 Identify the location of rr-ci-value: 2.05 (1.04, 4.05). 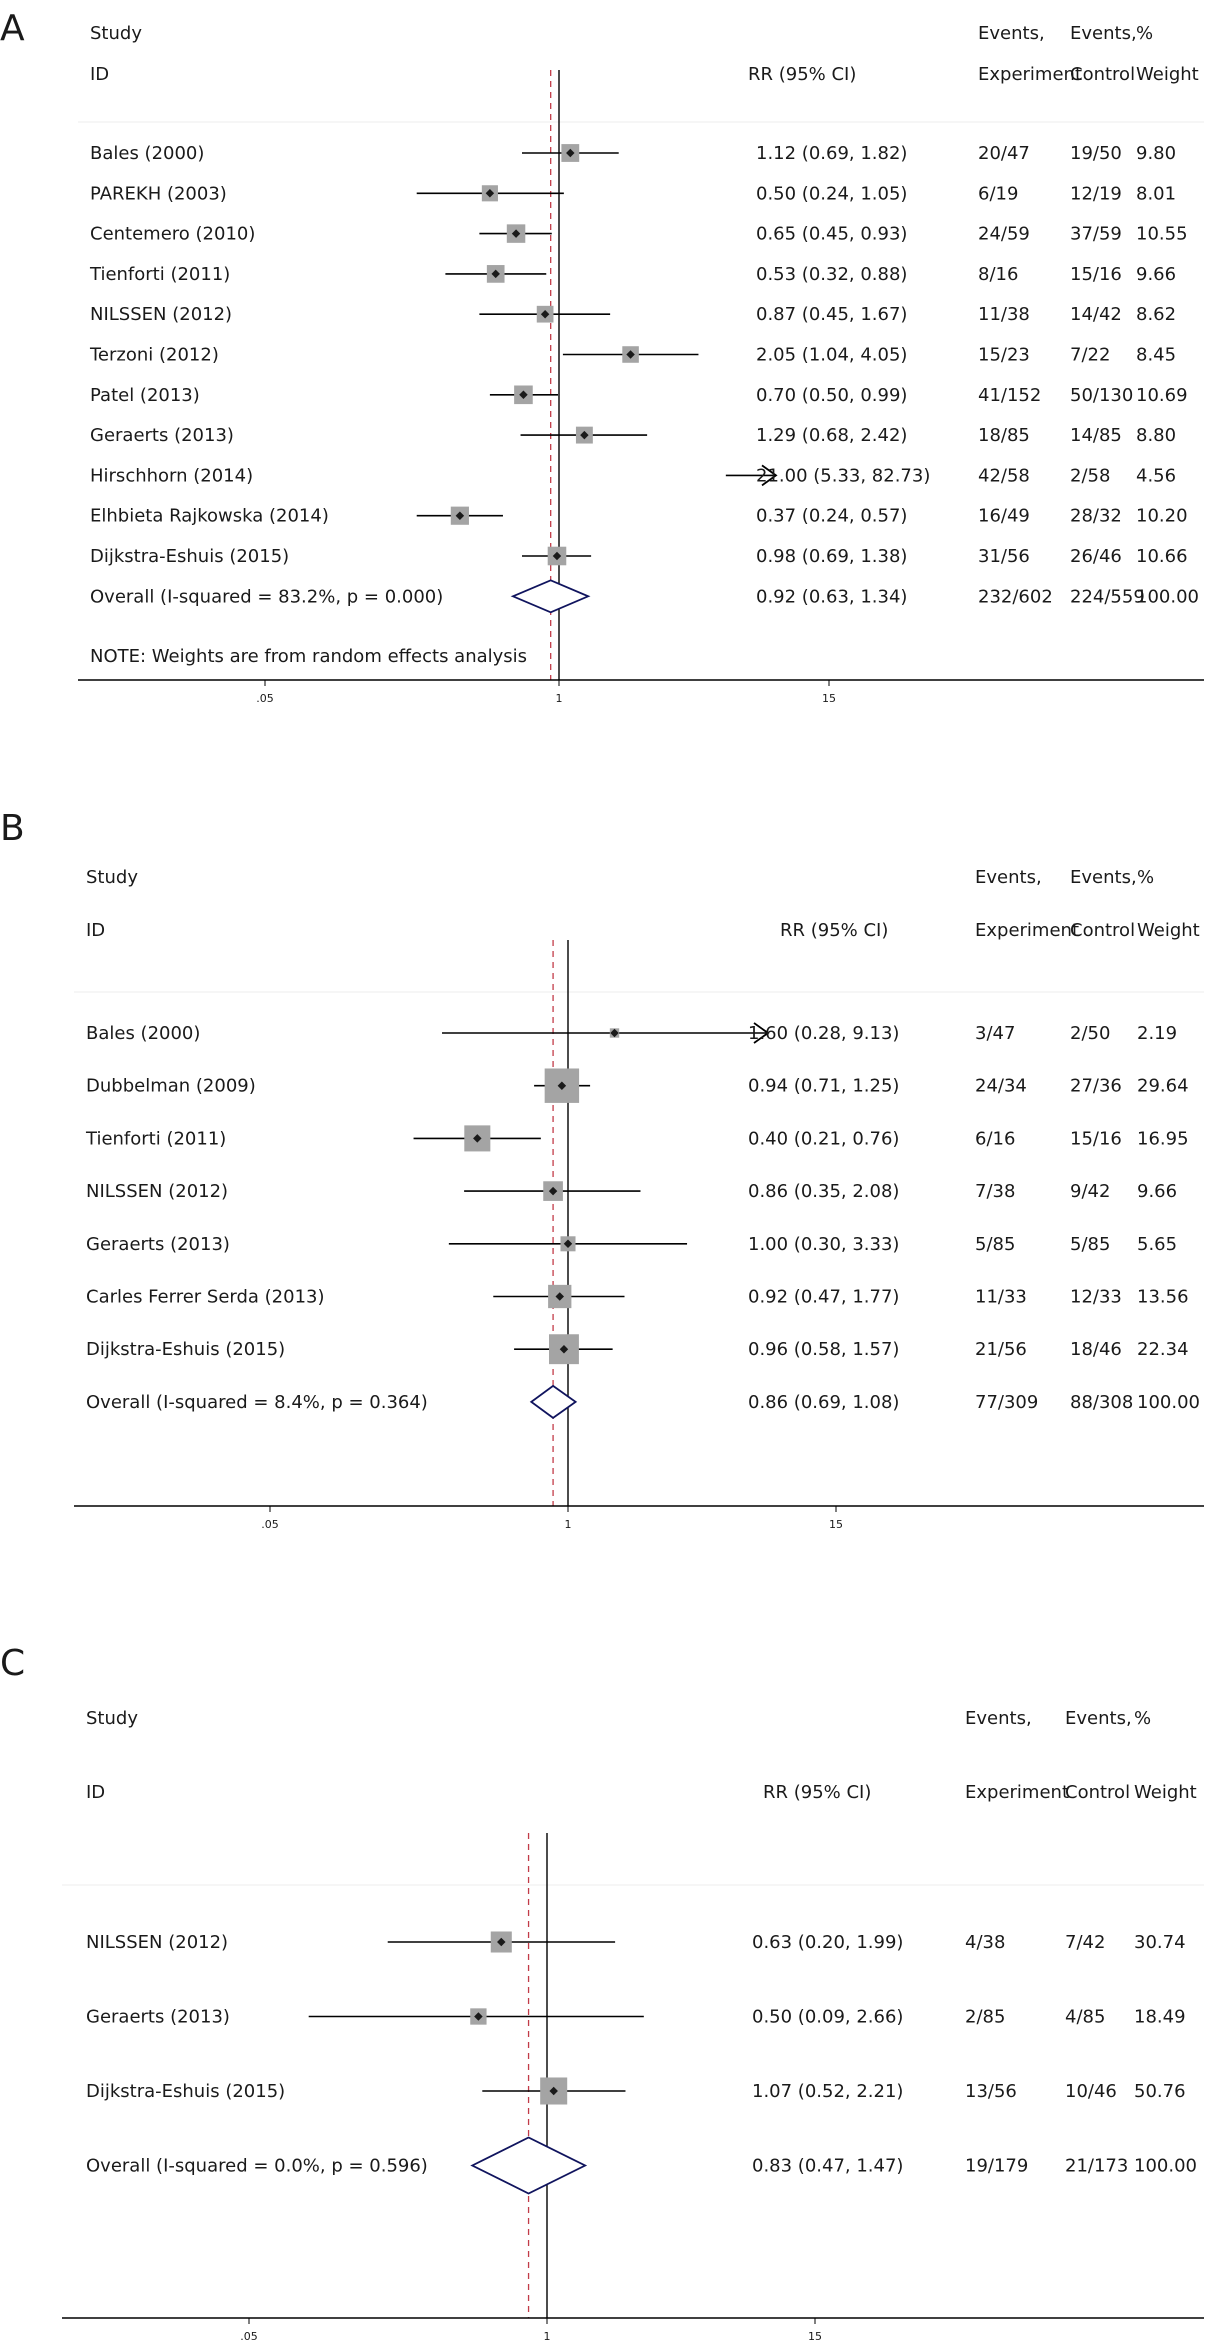
(831, 355).